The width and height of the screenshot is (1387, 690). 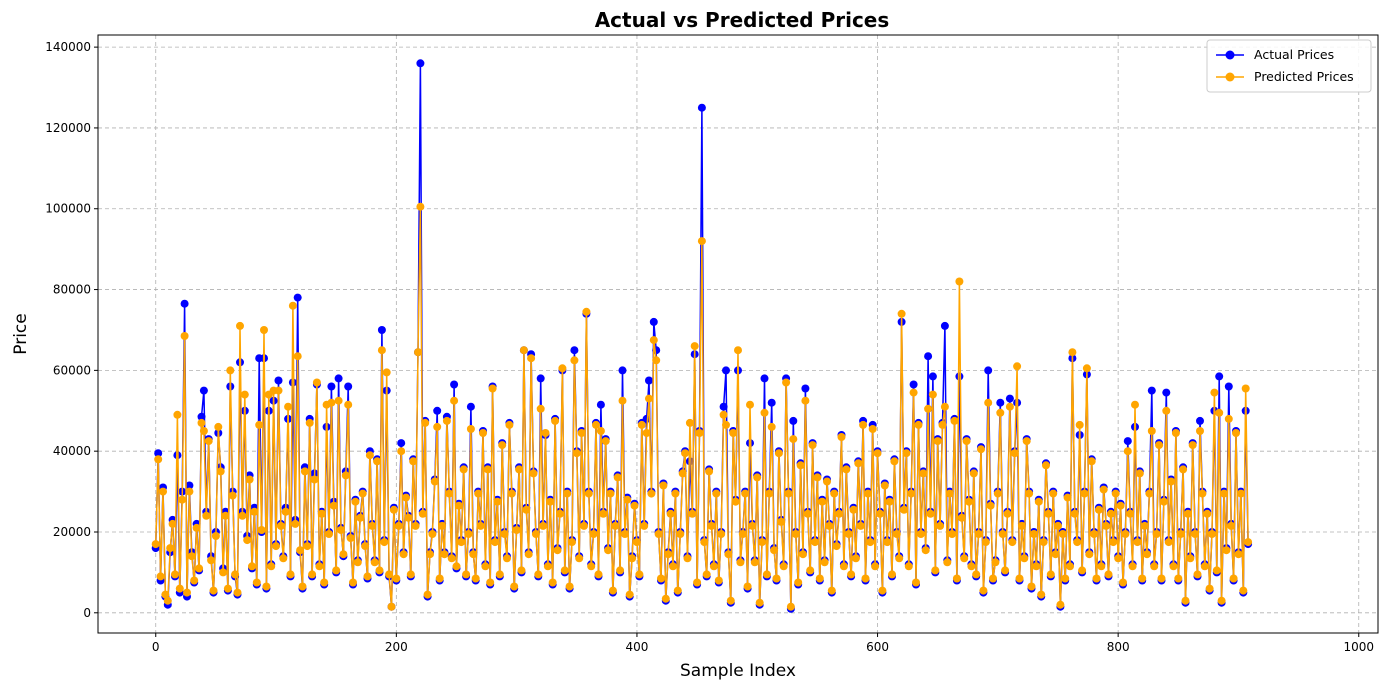 What do you see at coordinates (1294, 54) in the screenshot?
I see `legend-label-actual: Actual Prices` at bounding box center [1294, 54].